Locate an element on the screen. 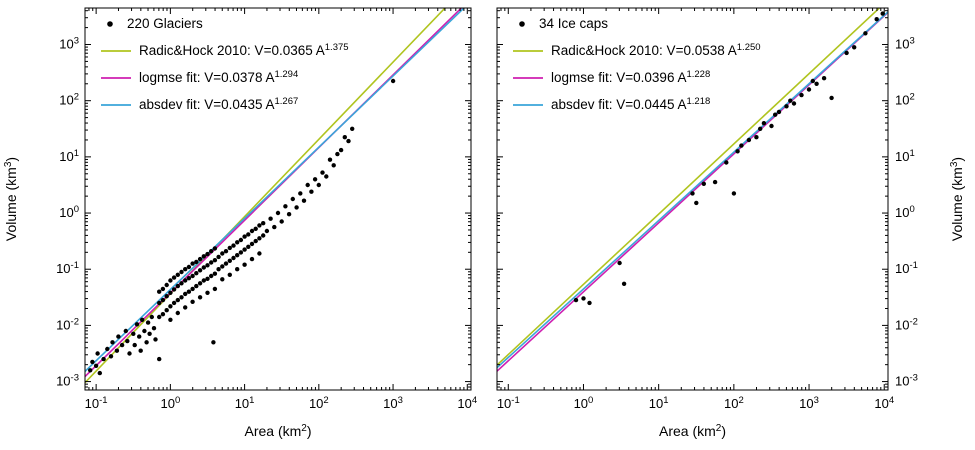  legend-fit-label: absdev fit: V=0.0445 A1.218 is located at coordinates (630, 104).